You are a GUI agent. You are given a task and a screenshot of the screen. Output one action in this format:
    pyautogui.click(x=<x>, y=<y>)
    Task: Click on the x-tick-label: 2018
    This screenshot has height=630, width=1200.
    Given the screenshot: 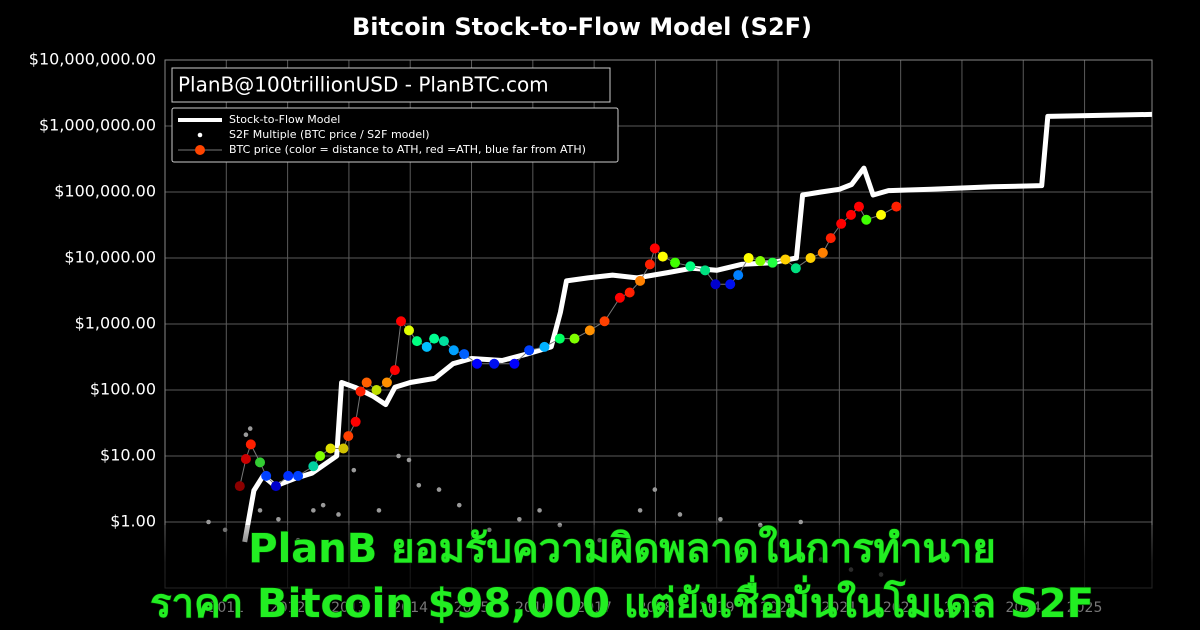 What is the action you would take?
    pyautogui.click(x=656, y=608)
    